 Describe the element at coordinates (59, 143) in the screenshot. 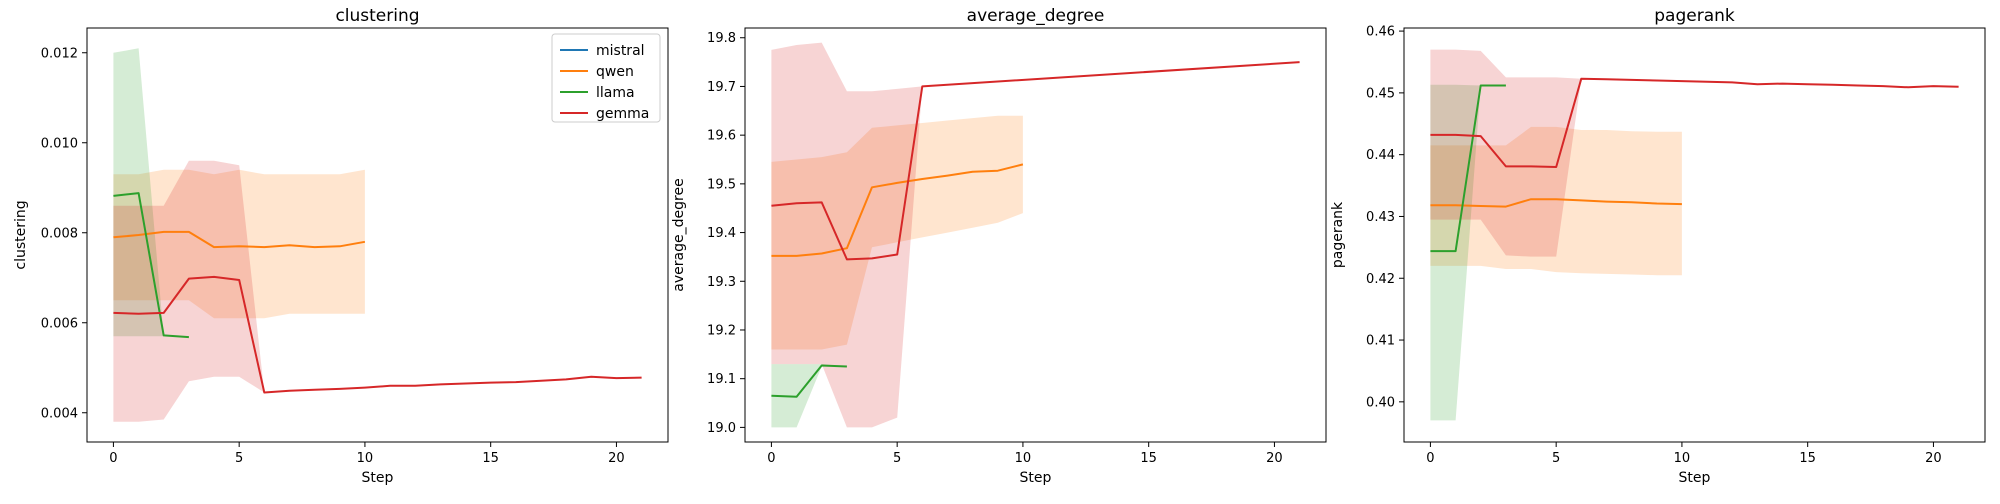

I see `y-tick-label: 0.010` at that location.